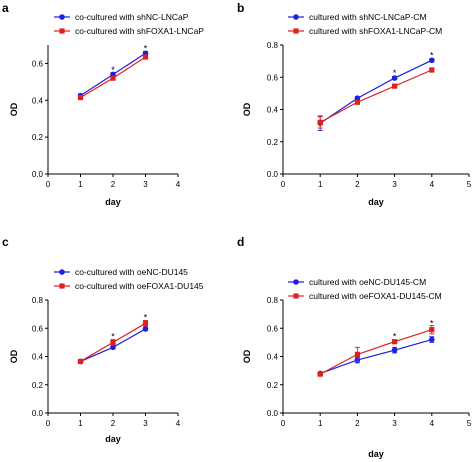  What do you see at coordinates (368, 17) in the screenshot?
I see `legend-label: cultured with shNC-LNCaP-CM` at bounding box center [368, 17].